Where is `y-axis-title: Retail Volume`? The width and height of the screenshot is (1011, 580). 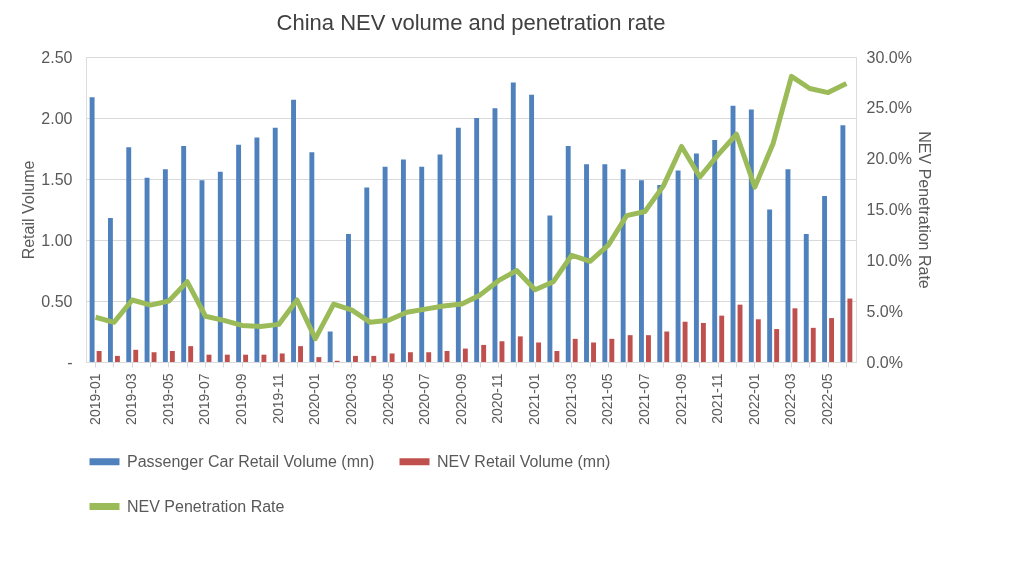 y-axis-title: Retail Volume is located at coordinates (29, 210).